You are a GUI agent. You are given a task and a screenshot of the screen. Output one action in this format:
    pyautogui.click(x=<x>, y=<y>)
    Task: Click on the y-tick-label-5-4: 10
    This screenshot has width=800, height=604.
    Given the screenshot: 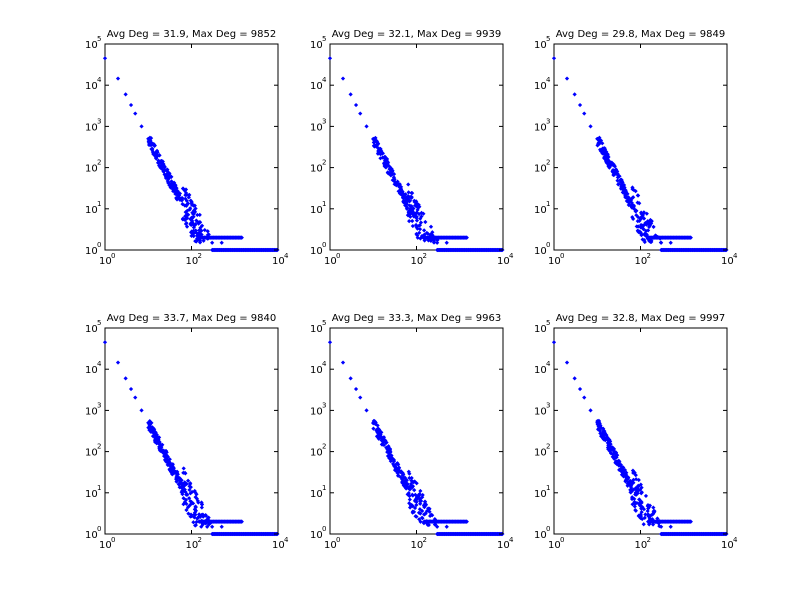 What is the action you would take?
    pyautogui.click(x=316, y=370)
    